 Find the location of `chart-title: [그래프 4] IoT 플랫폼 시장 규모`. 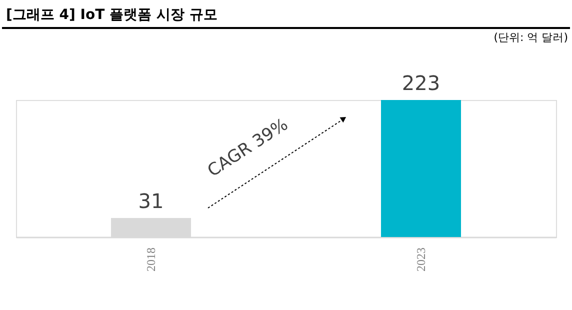

chart-title: [그래프 4] IoT 플랫폼 시장 규모 is located at coordinates (112, 15).